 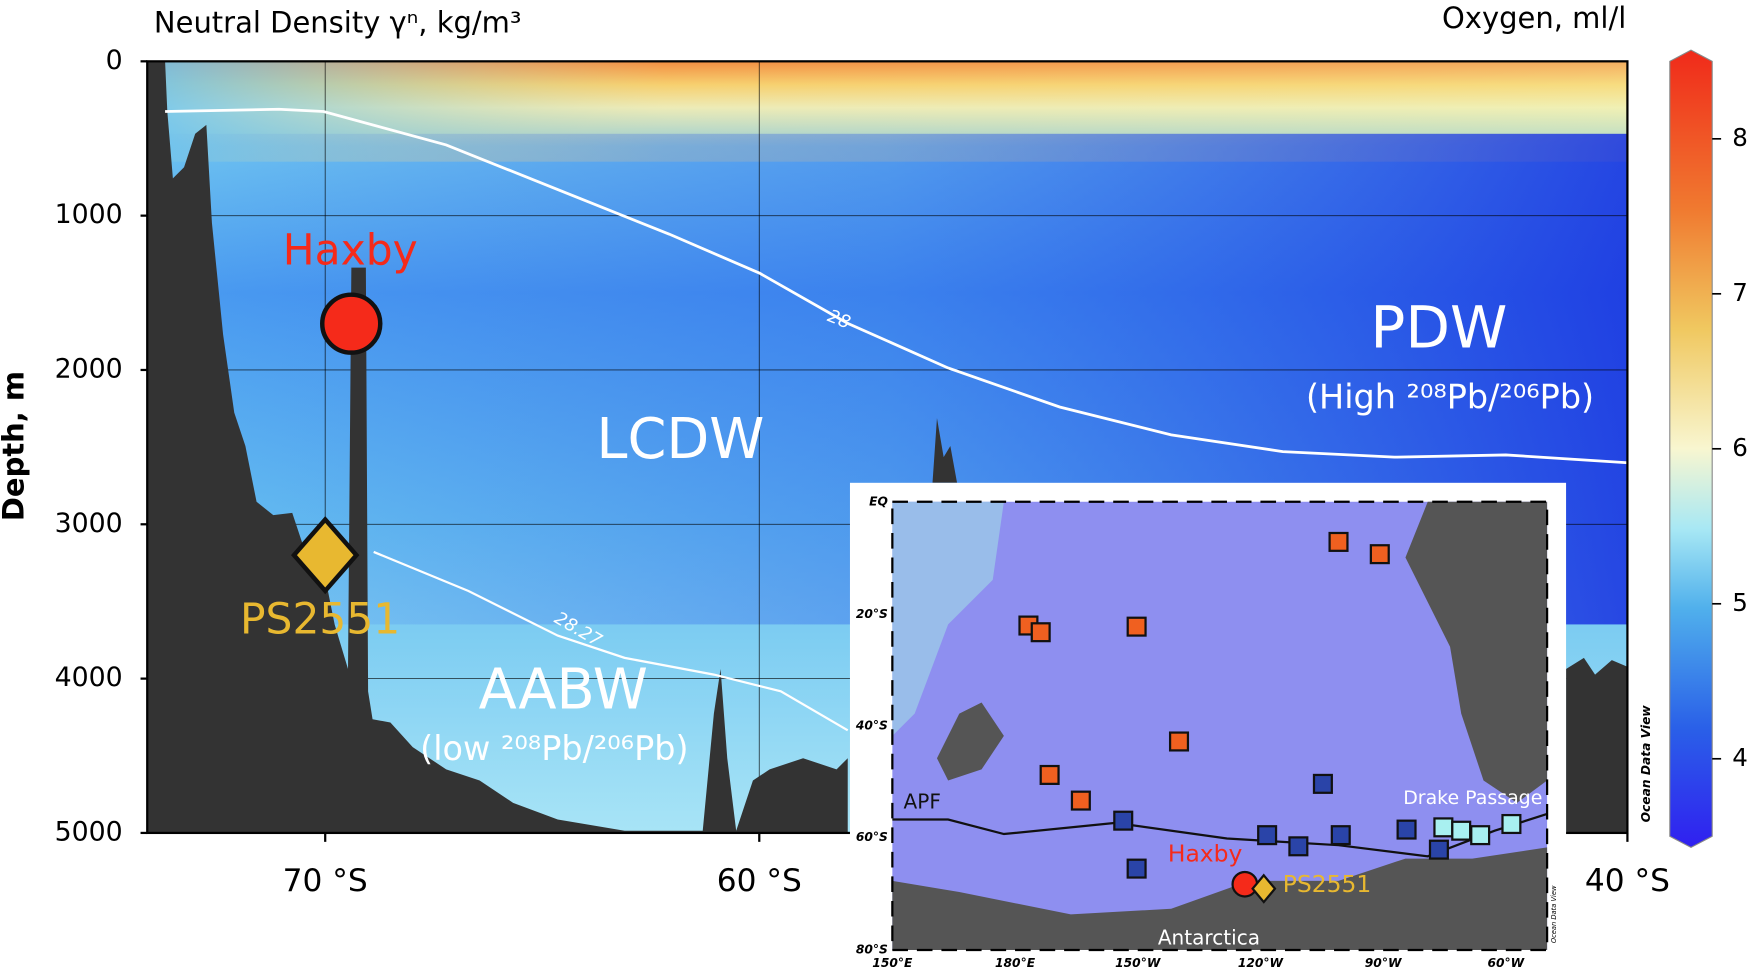 What do you see at coordinates (1534, 18) in the screenshot?
I see `colorbar-title: Oxygen, ml/l` at bounding box center [1534, 18].